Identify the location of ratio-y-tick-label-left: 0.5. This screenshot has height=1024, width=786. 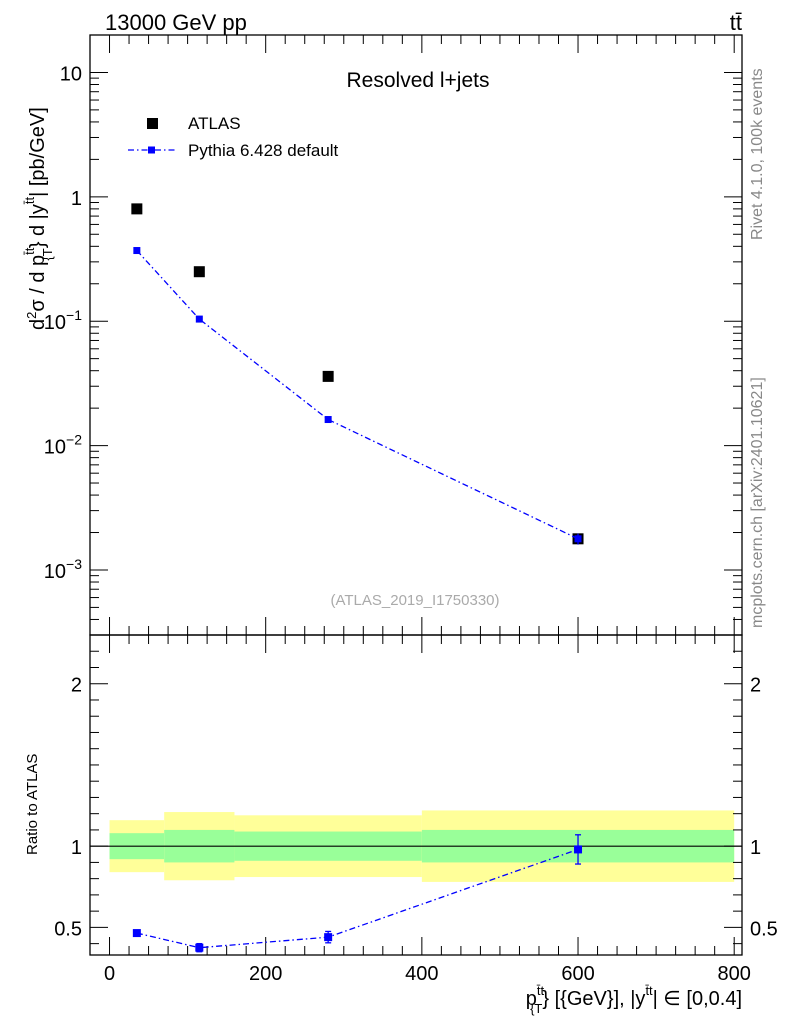
(68, 929).